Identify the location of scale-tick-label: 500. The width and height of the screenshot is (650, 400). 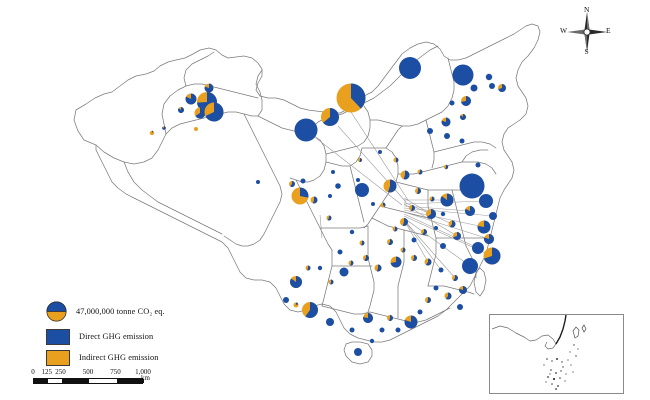
(88, 372).